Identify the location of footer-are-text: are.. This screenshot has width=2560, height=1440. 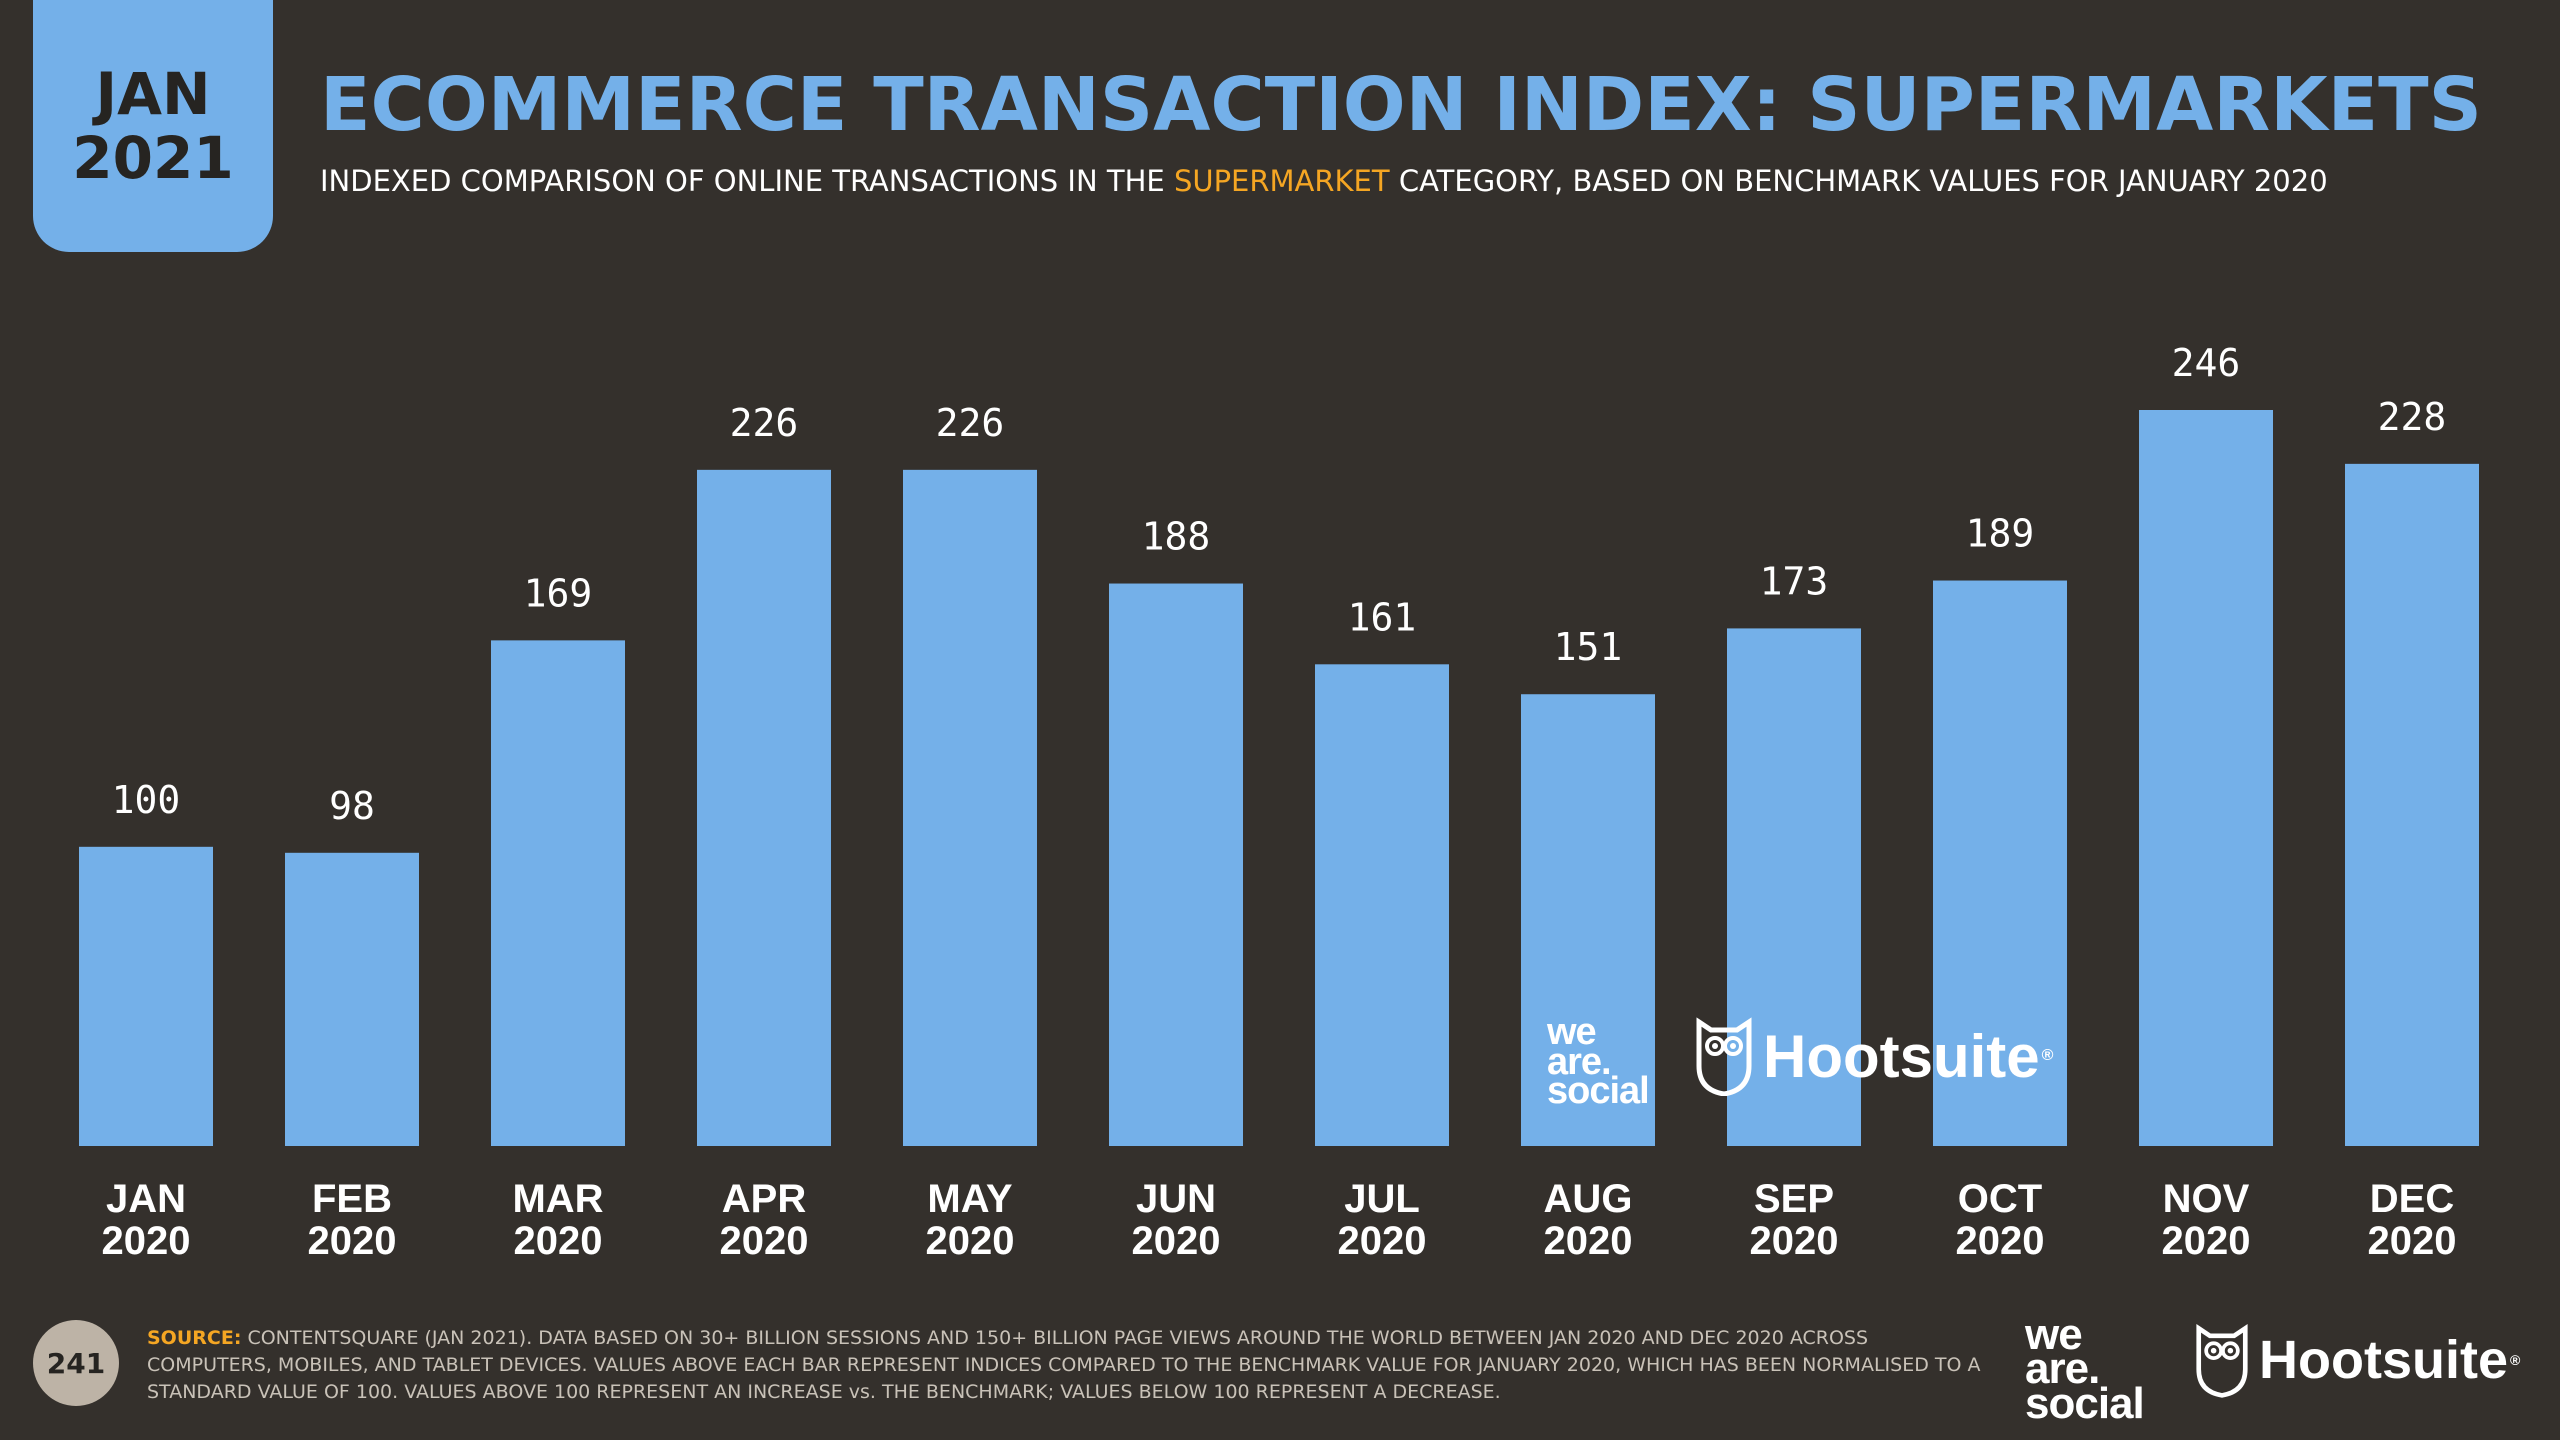
(2062, 1369).